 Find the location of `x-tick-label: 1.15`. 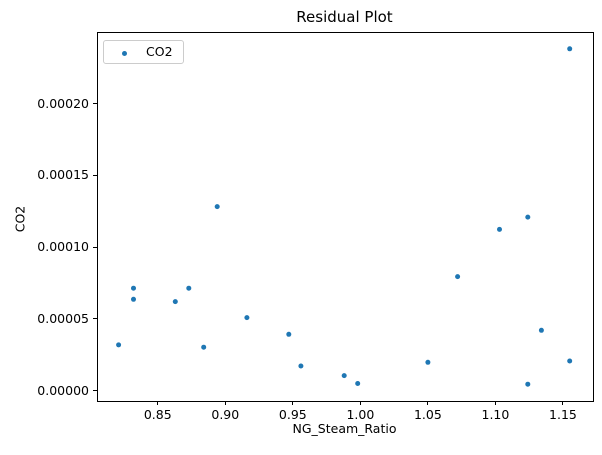

x-tick-label: 1.15 is located at coordinates (563, 414).